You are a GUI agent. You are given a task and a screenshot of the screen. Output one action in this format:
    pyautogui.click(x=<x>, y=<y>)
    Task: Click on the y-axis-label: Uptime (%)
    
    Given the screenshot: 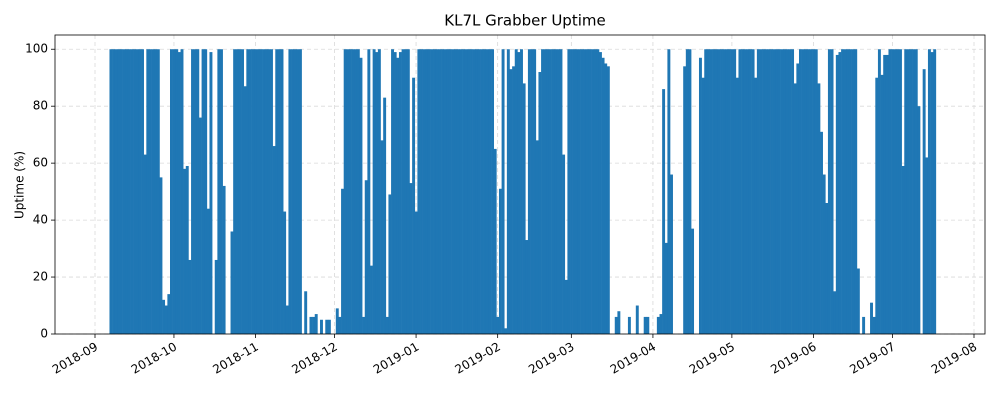 What is the action you would take?
    pyautogui.click(x=20, y=185)
    